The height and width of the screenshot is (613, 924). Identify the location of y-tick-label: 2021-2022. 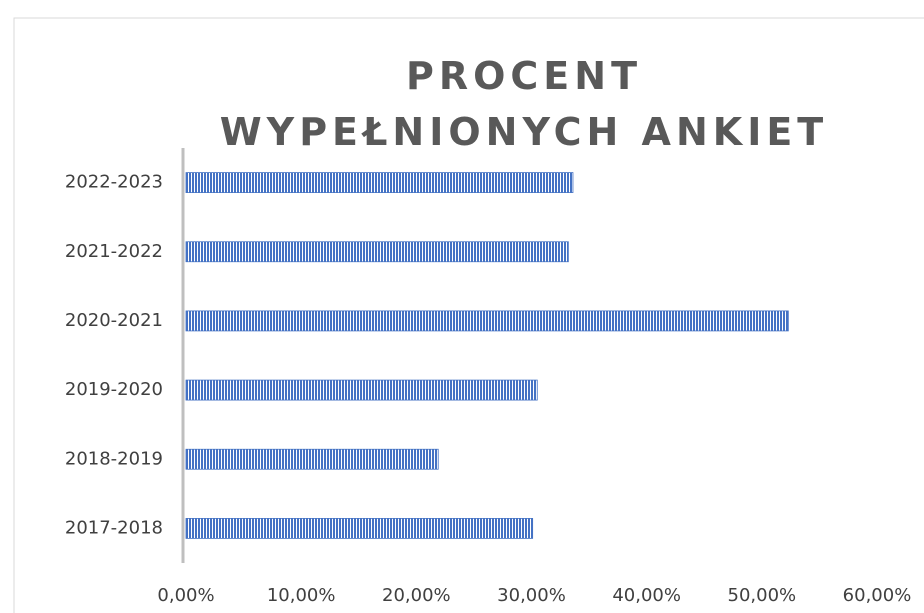
(114, 251).